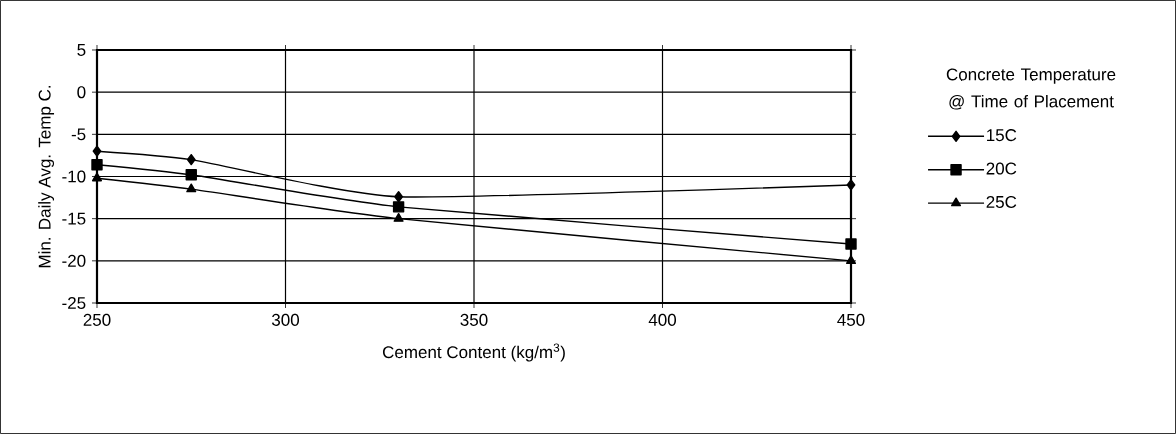 The height and width of the screenshot is (434, 1176). What do you see at coordinates (285, 319) in the screenshot?
I see `x-tick-label: 300` at bounding box center [285, 319].